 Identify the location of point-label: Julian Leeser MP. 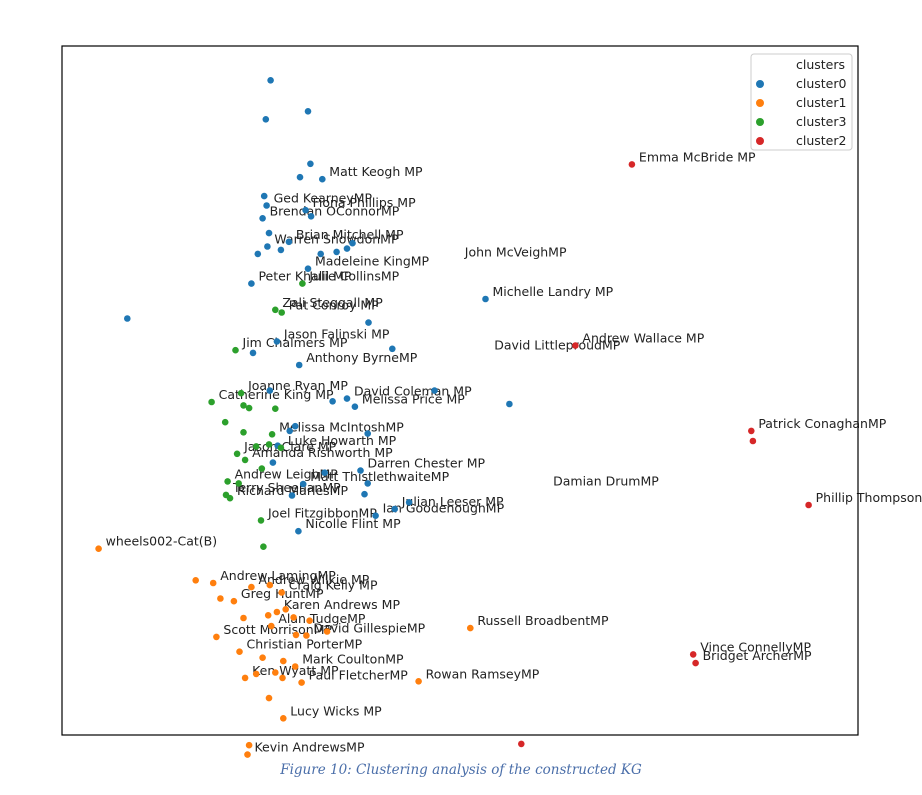
(452, 501).